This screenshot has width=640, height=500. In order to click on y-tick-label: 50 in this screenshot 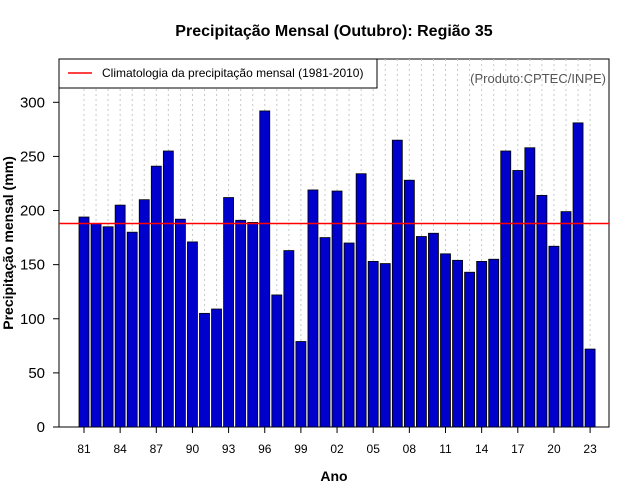, I will do `click(36, 373)`.